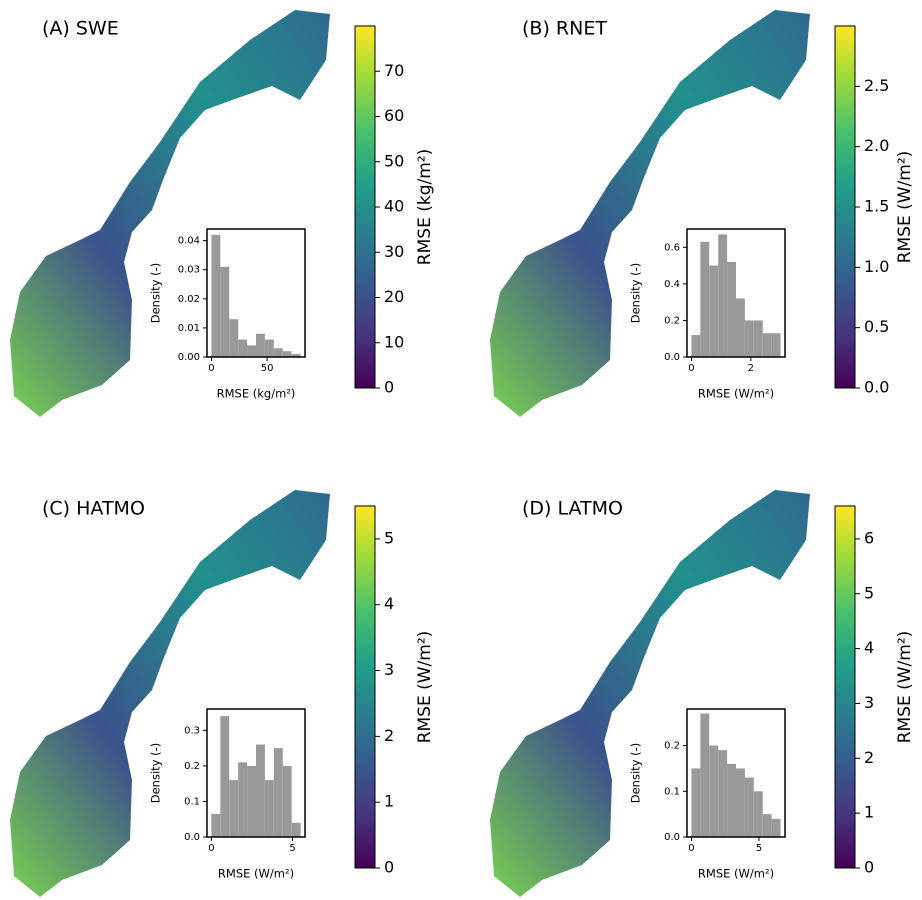  I want to click on x-tick-label: 50, so click(267, 368).